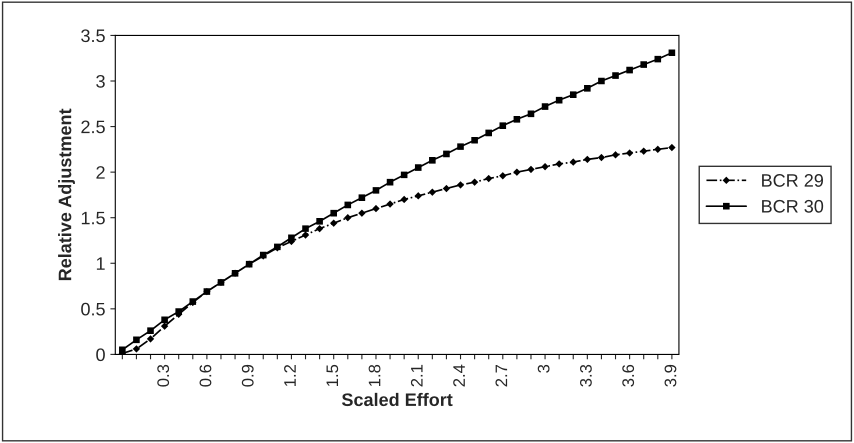  I want to click on x-tick-label: 0.3, so click(163, 375).